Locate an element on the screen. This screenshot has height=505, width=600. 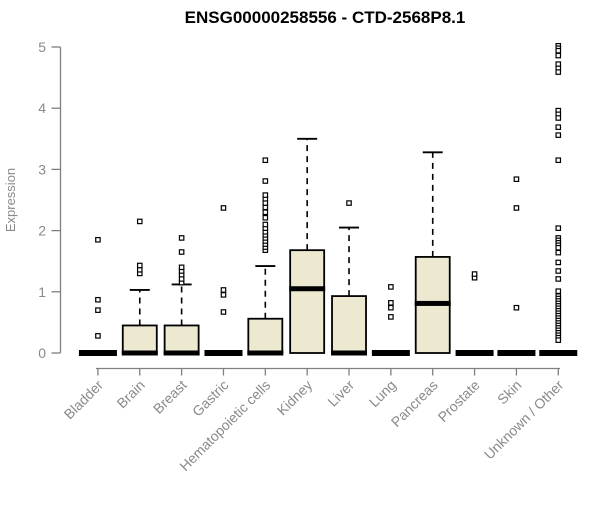
x-axis-category-label: Unknown / Other is located at coordinates (524, 420).